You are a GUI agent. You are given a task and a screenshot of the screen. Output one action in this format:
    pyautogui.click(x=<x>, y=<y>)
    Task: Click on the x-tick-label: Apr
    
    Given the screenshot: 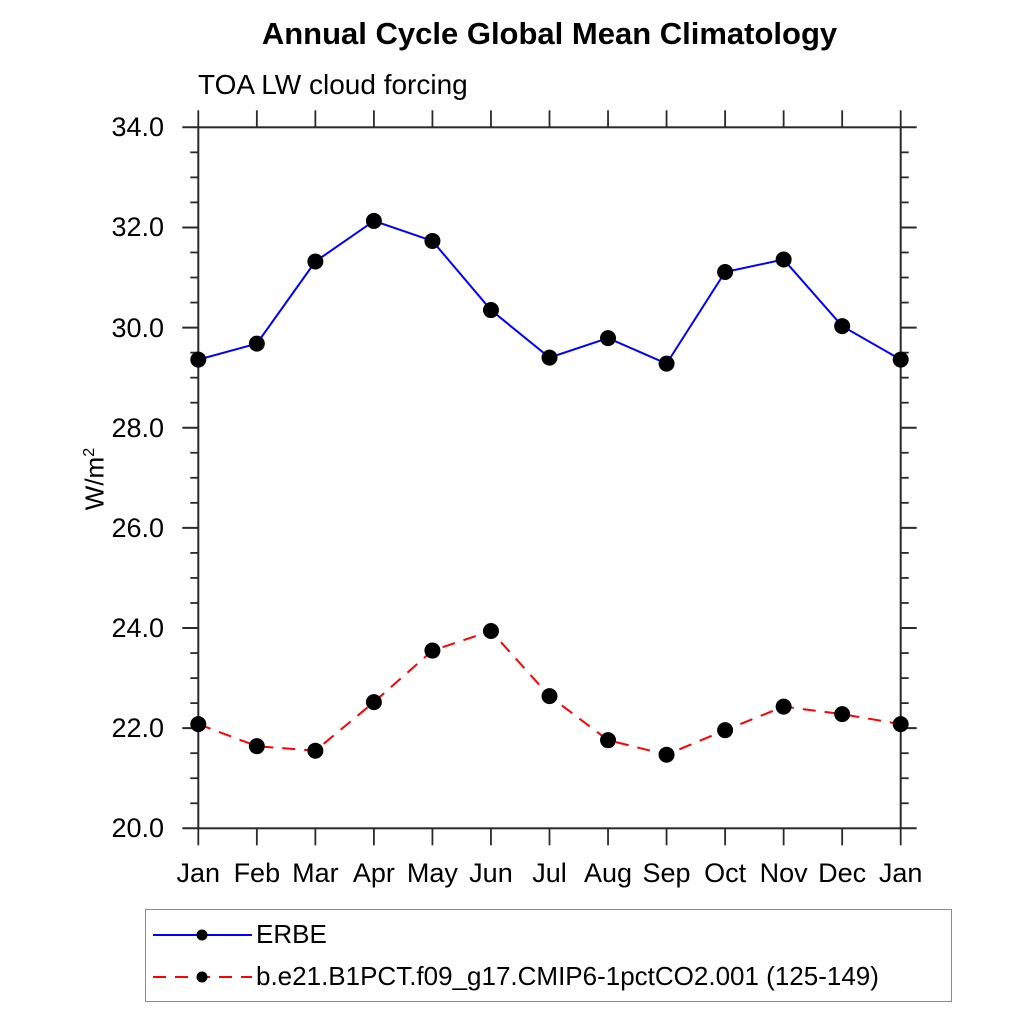 What is the action you would take?
    pyautogui.click(x=373, y=873)
    